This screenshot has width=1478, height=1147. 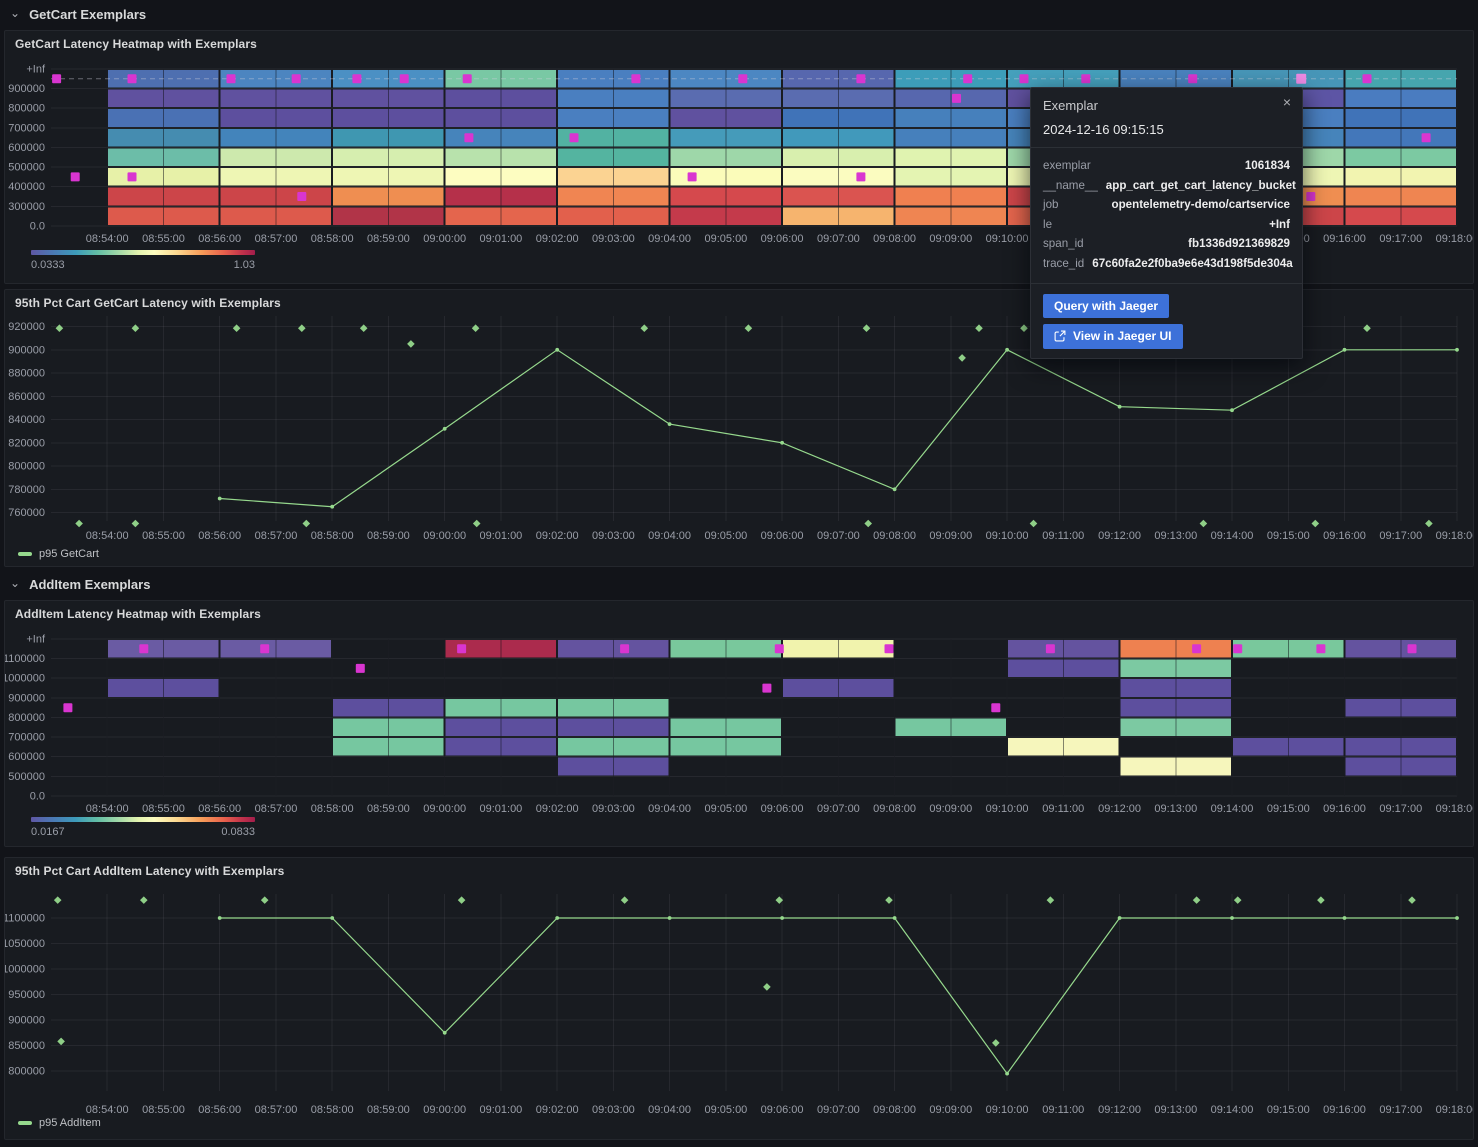 What do you see at coordinates (59, 1123) in the screenshot?
I see `series-legend-additem: p95 AddItem` at bounding box center [59, 1123].